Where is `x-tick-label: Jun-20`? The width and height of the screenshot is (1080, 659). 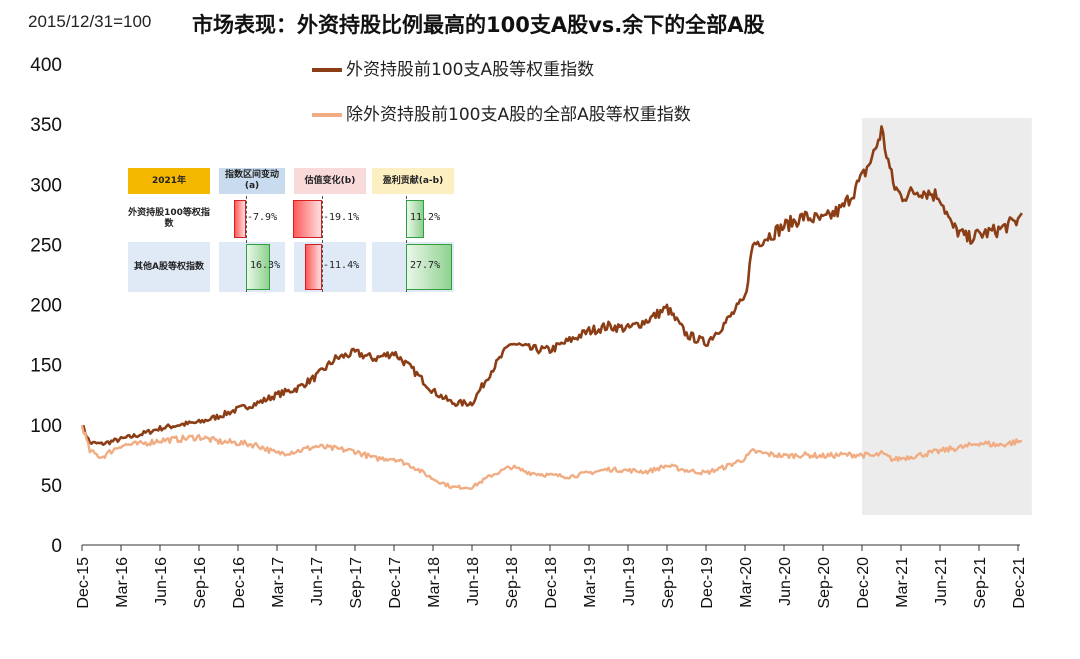
x-tick-label: Jun-20 is located at coordinates (785, 581).